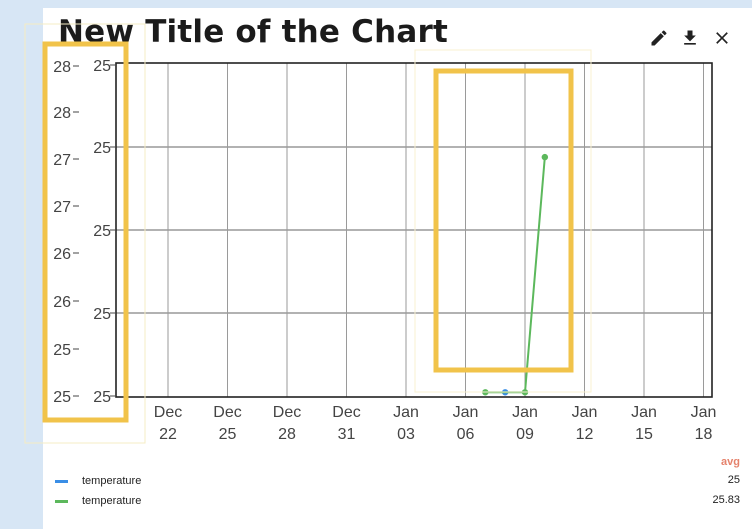 The height and width of the screenshot is (529, 752). I want to click on x-tick-label-day: 15, so click(644, 434).